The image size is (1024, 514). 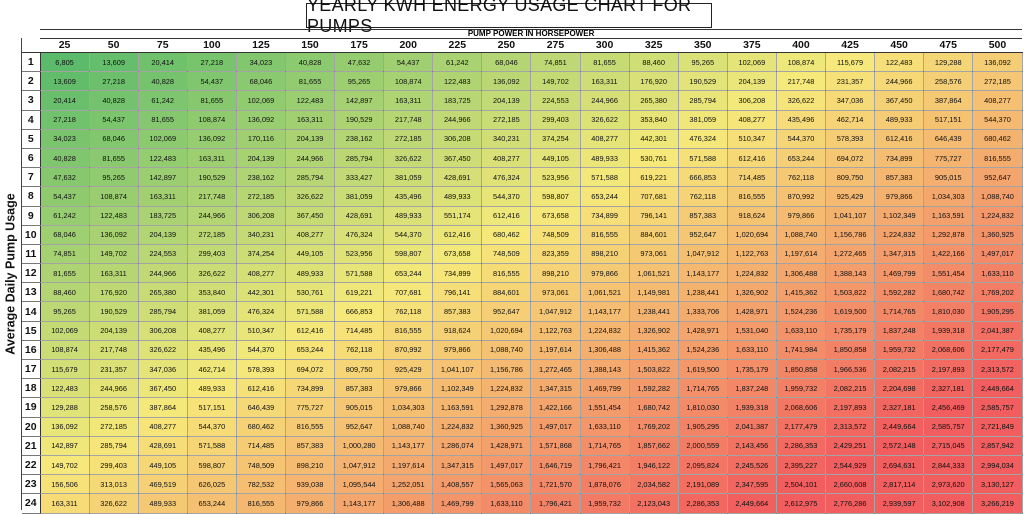 What do you see at coordinates (654, 120) in the screenshot?
I see `usage-cell: 353,840` at bounding box center [654, 120].